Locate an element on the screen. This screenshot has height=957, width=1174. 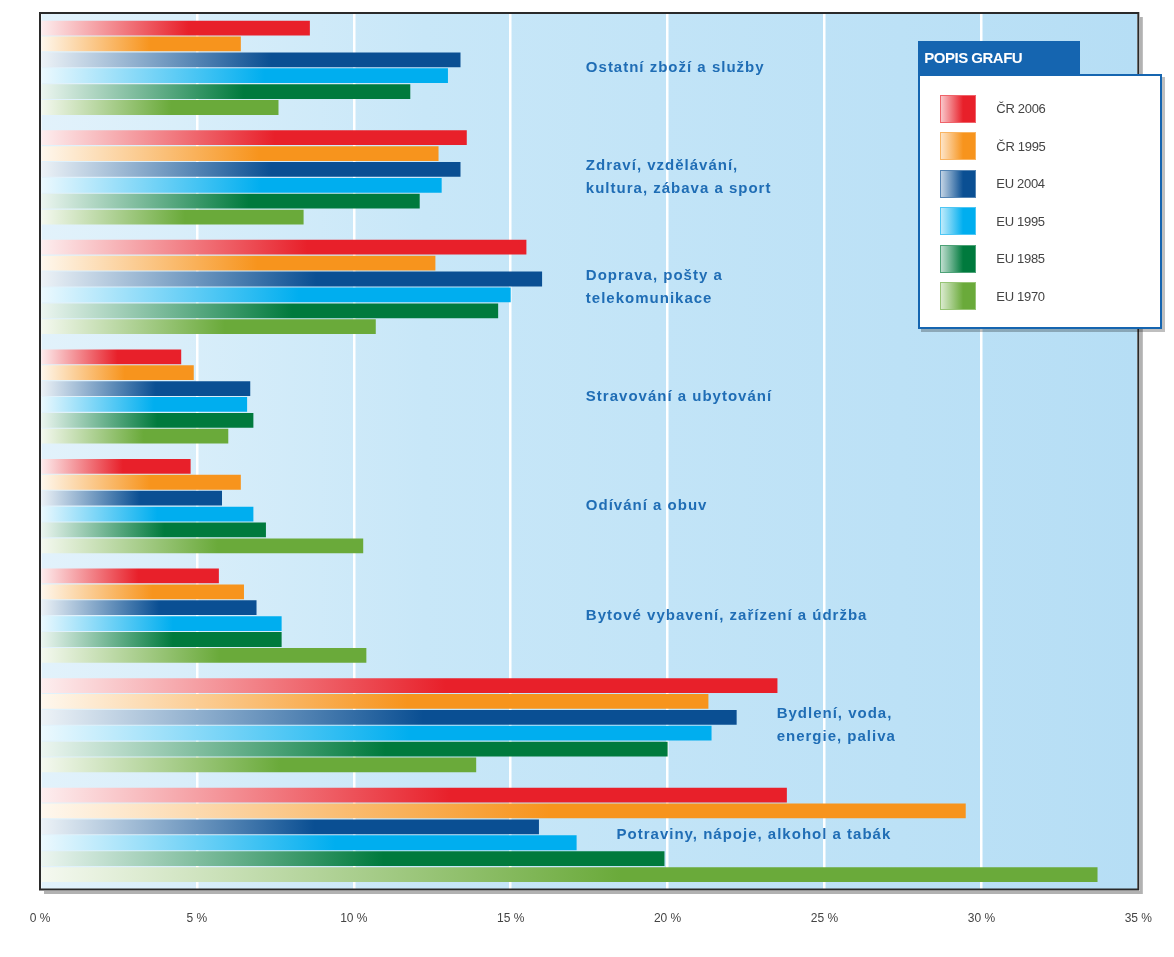
y-tick-label: Stravování a ubytování is located at coordinates (679, 395).